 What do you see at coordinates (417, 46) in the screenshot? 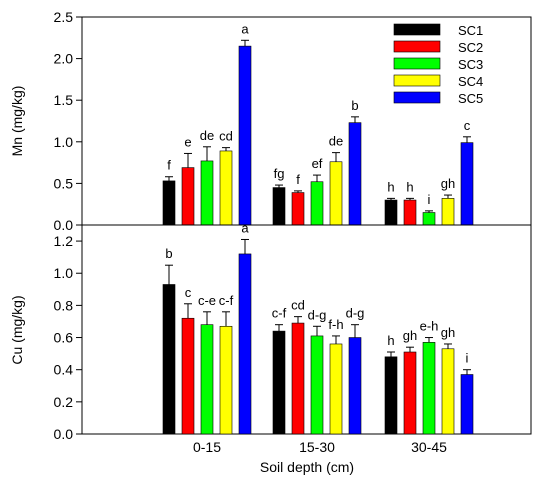
I see `legend-swatch-sc2` at bounding box center [417, 46].